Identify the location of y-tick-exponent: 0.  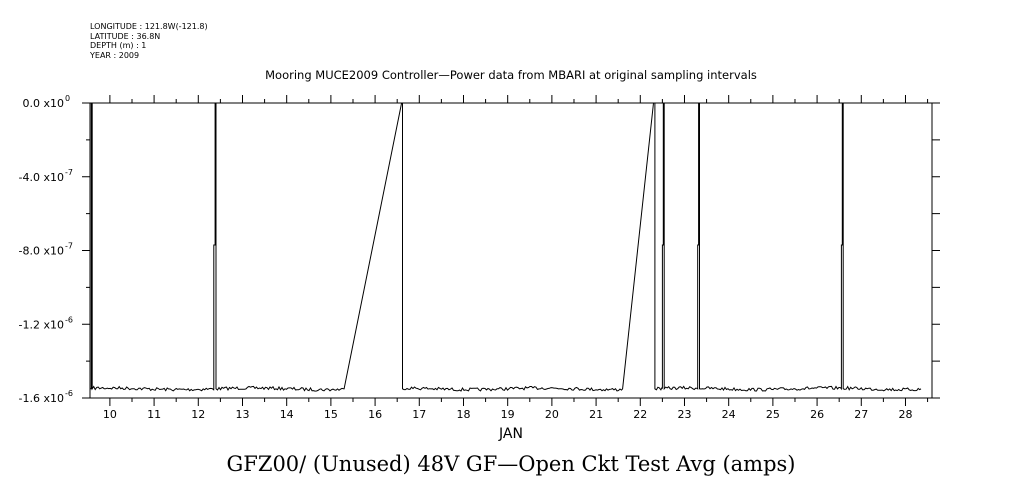
(67, 98).